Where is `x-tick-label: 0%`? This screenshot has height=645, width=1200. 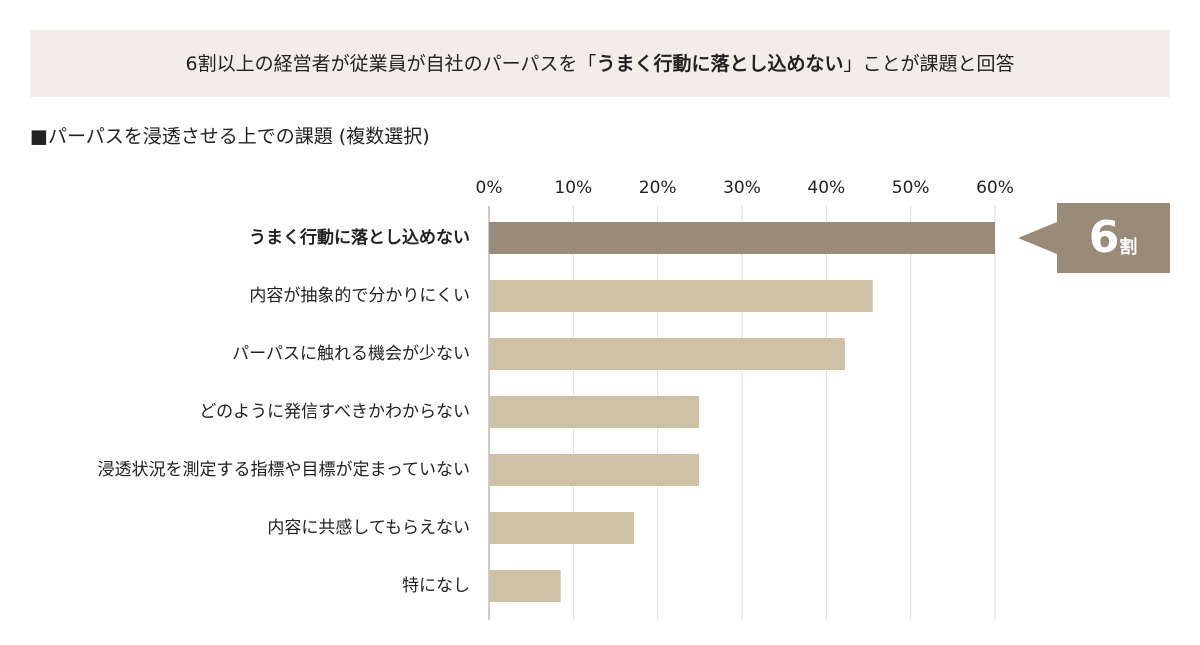
x-tick-label: 0% is located at coordinates (489, 188).